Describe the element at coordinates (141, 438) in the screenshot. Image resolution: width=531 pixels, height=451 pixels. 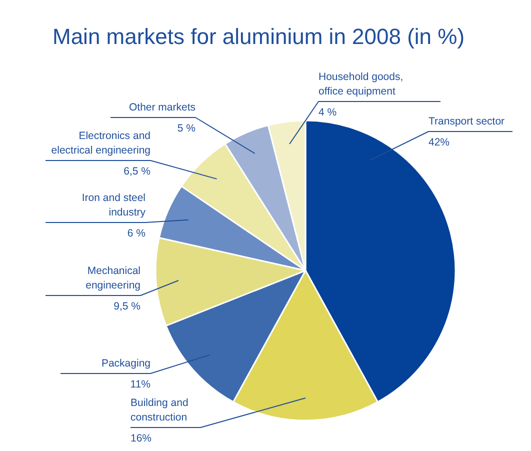
I see `data-label: 16%` at that location.